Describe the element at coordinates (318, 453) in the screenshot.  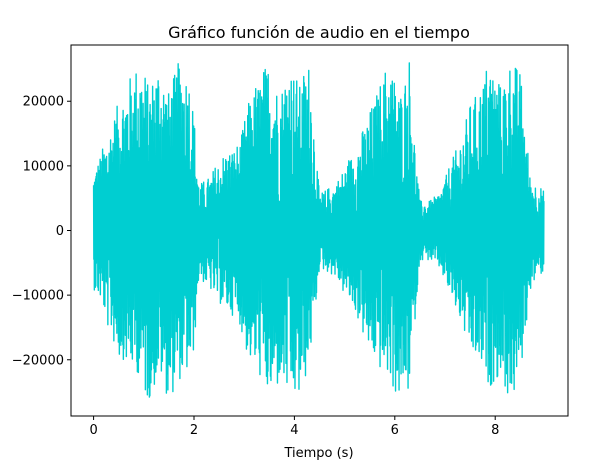
I see `x-axis-label: Tiempo (s)` at that location.